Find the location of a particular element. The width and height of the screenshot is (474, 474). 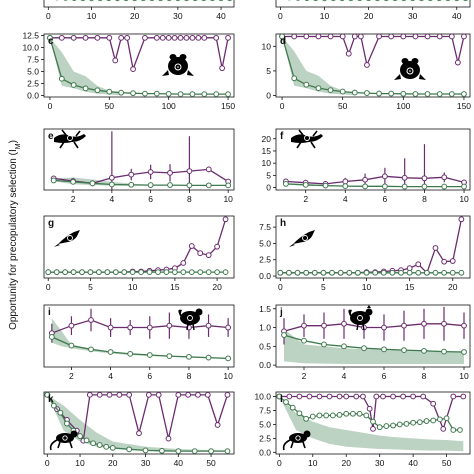

panel-e: 2 4 6 8 10 e is located at coordinates (139, 166).